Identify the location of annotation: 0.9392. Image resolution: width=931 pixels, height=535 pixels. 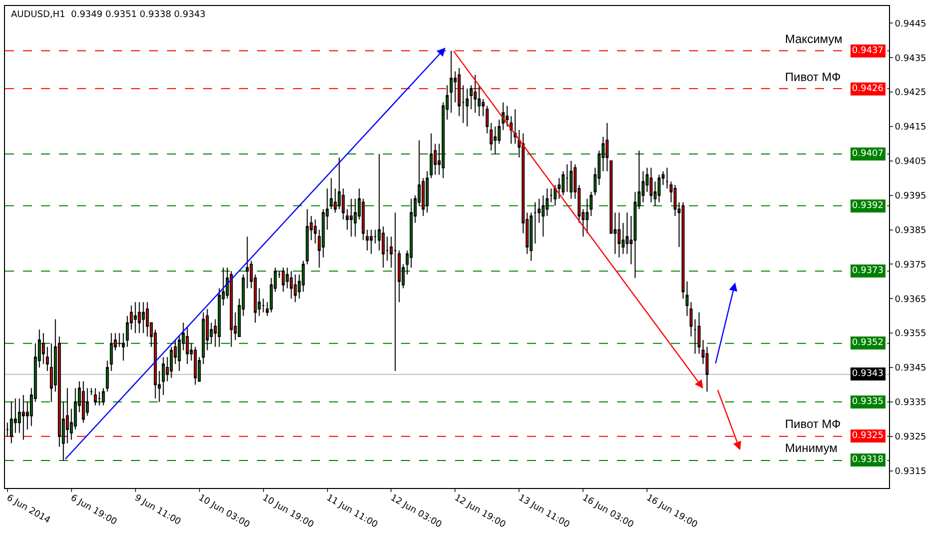
(868, 206).